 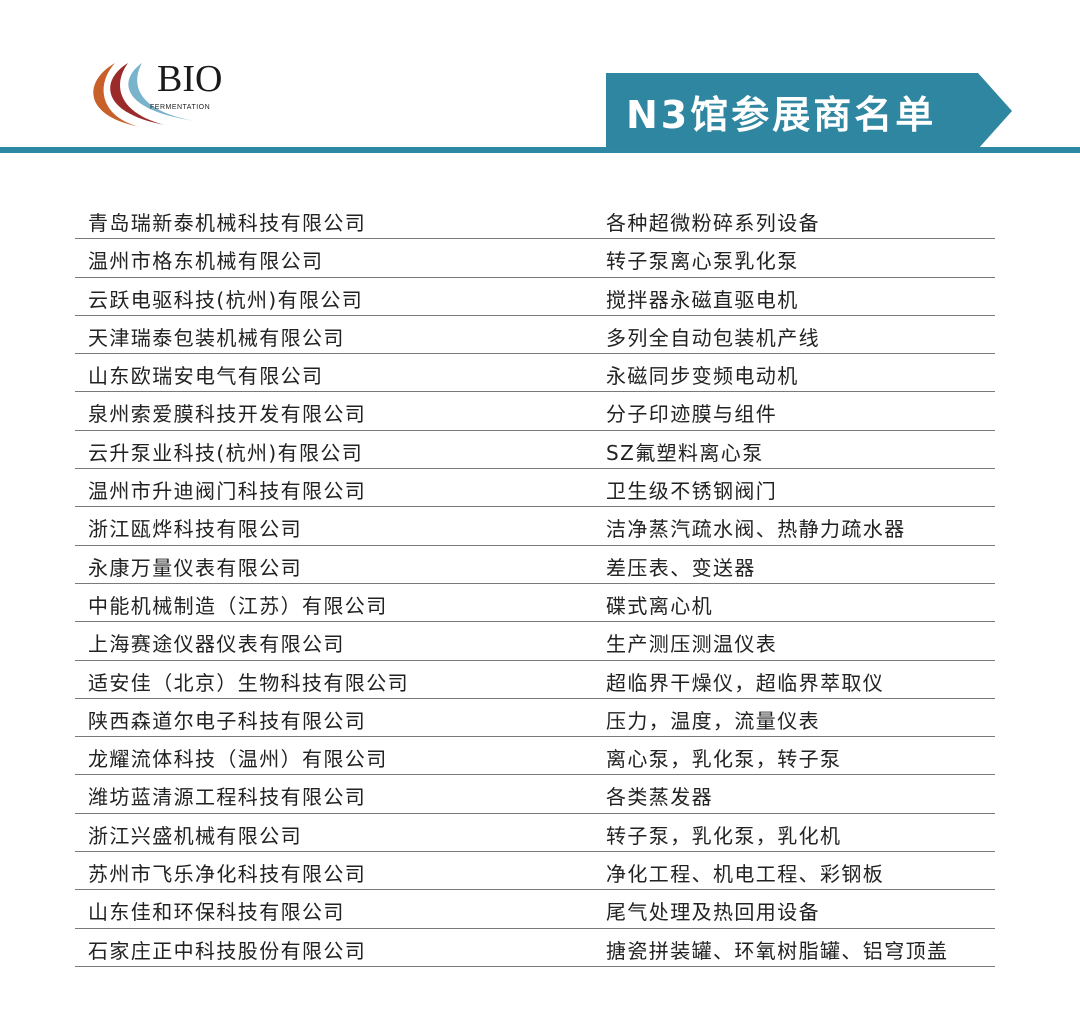 What do you see at coordinates (227, 797) in the screenshot?
I see `company-name: 潍坊蓝清源工程科技有限公司` at bounding box center [227, 797].